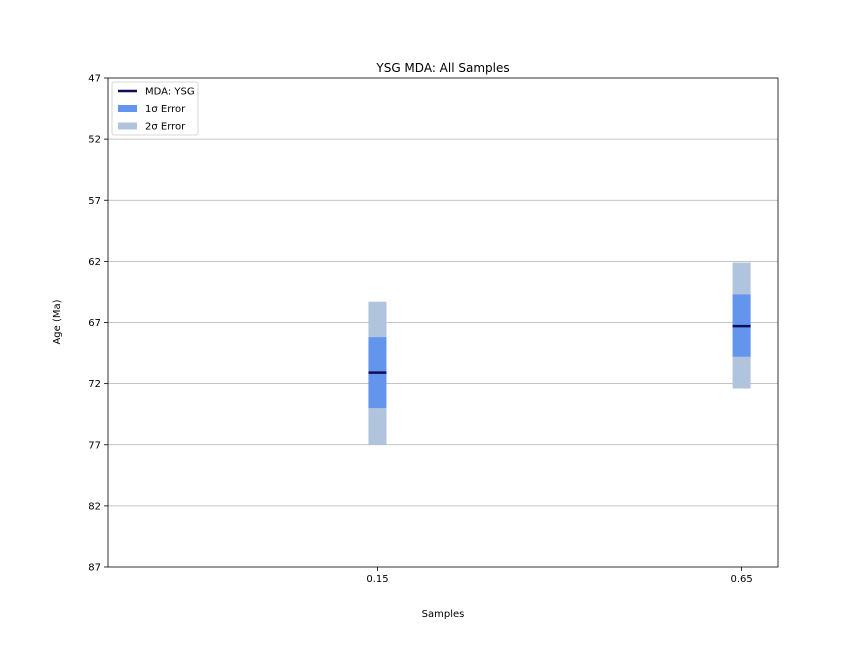 The image size is (864, 648). Describe the element at coordinates (57, 321) in the screenshot. I see `y-axis-label: Age (Ma)` at that location.